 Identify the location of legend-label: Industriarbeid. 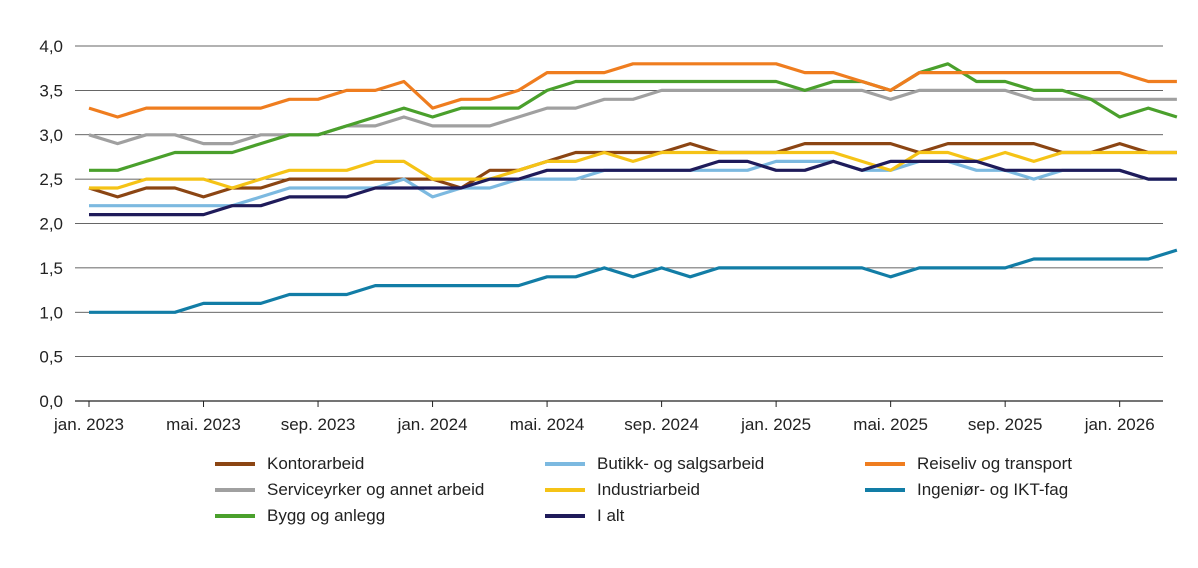
(649, 489).